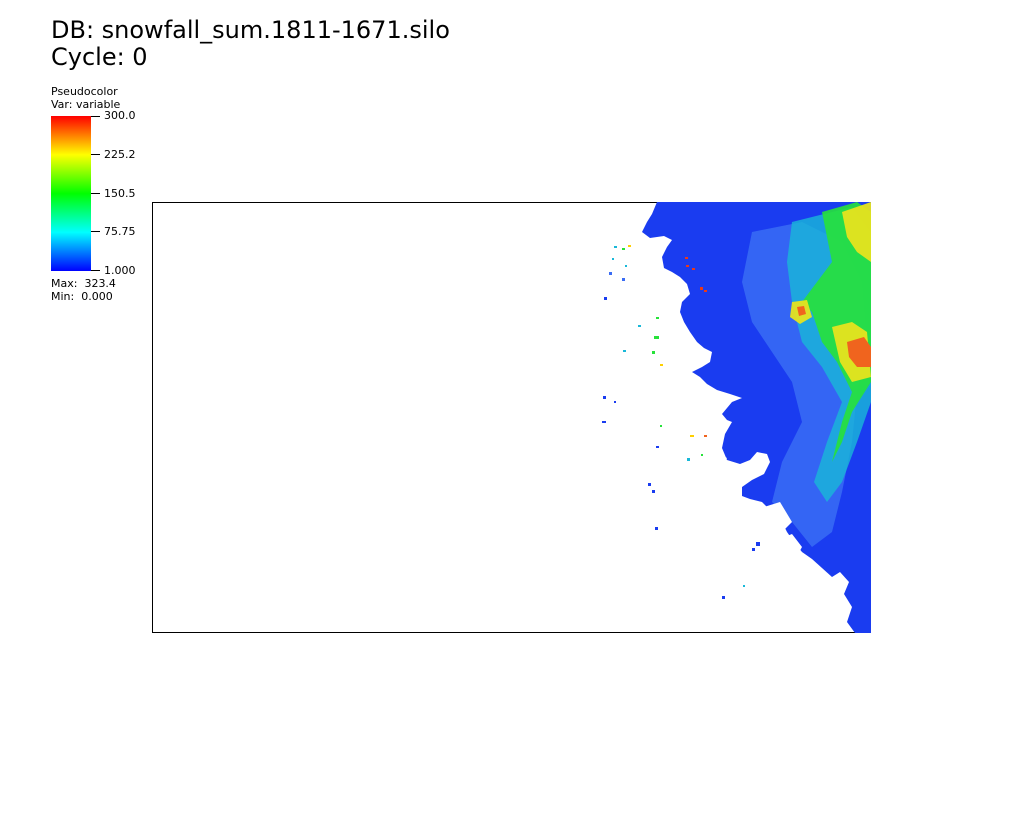  What do you see at coordinates (120, 115) in the screenshot?
I see `colorbar-tick-label-max: 300.0` at bounding box center [120, 115].